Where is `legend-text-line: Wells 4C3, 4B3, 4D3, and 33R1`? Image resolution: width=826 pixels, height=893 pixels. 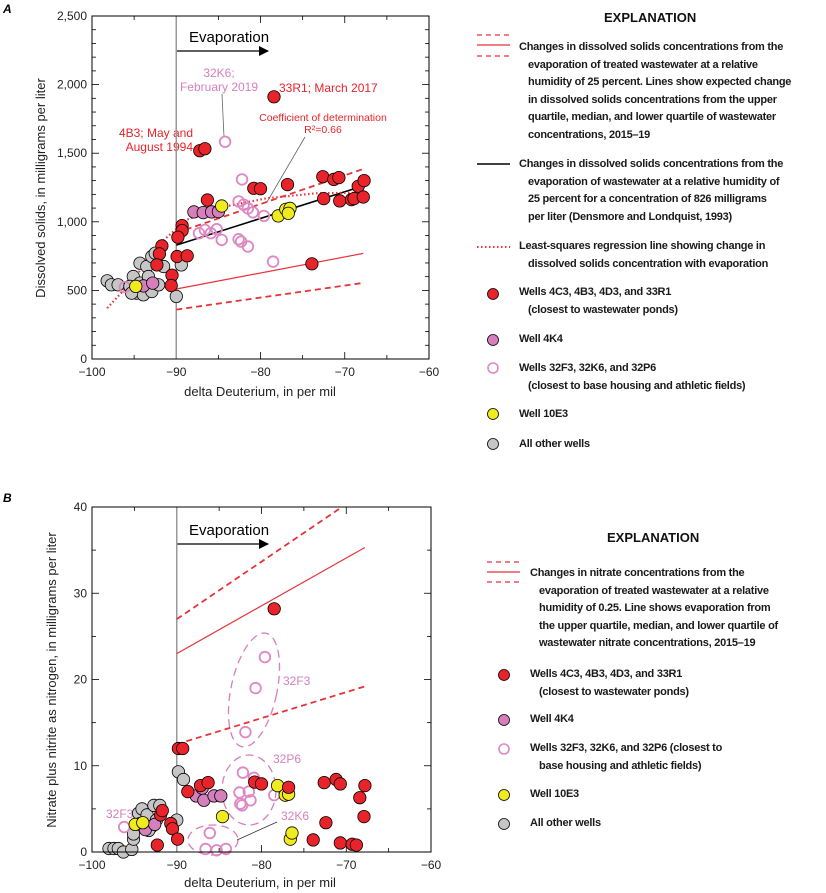 legend-text-line: Wells 4C3, 4B3, 4D3, and 33R1 is located at coordinates (606, 674).